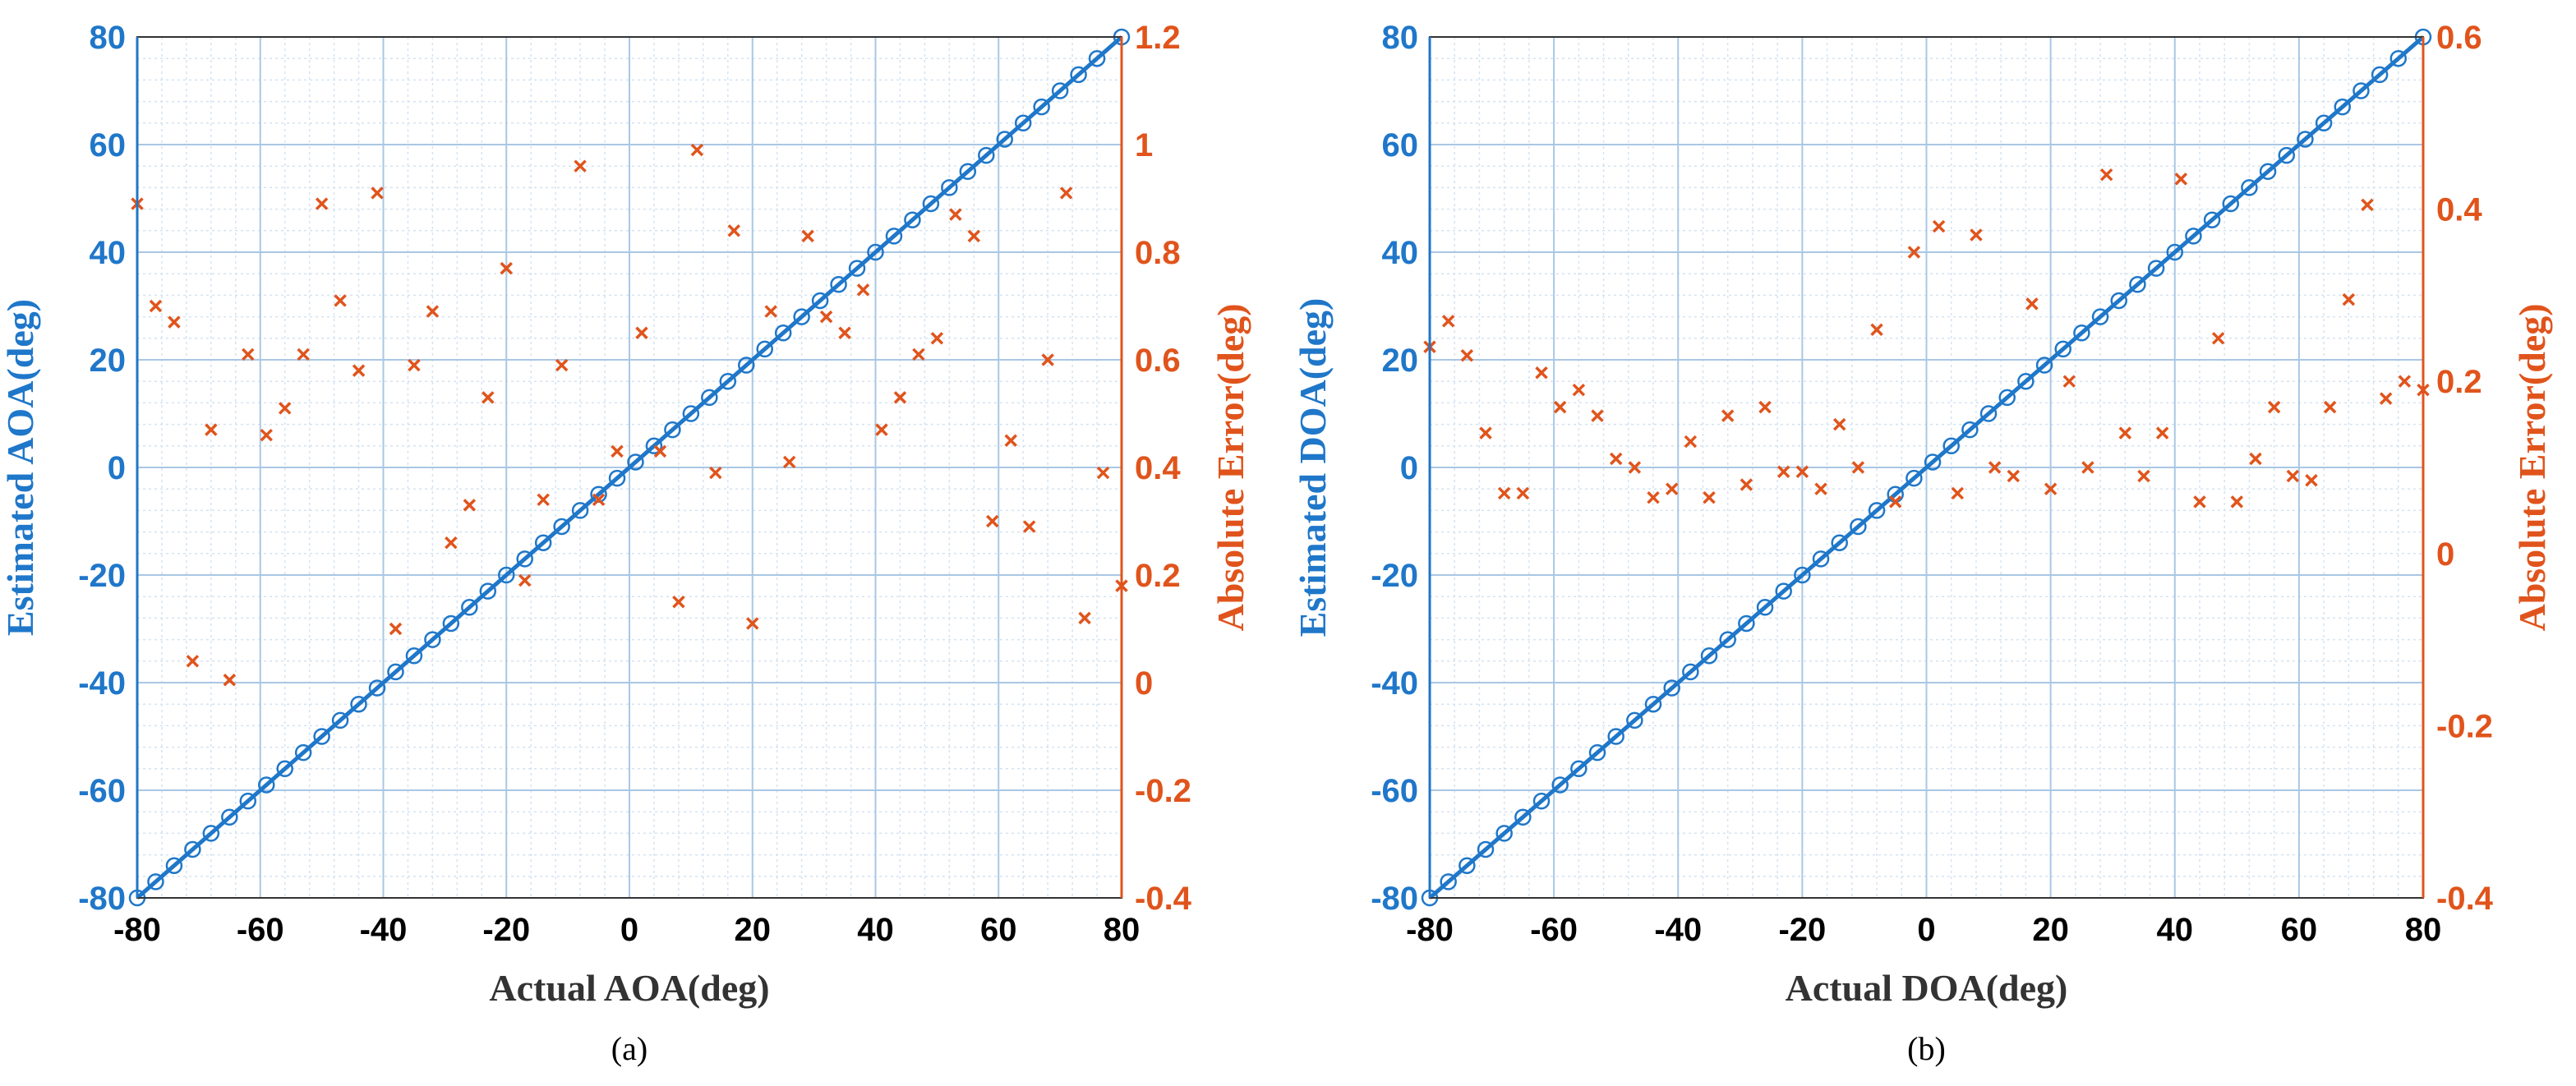  Describe the element at coordinates (117, 468) in the screenshot. I see `y-left-tick-label: 0` at that location.